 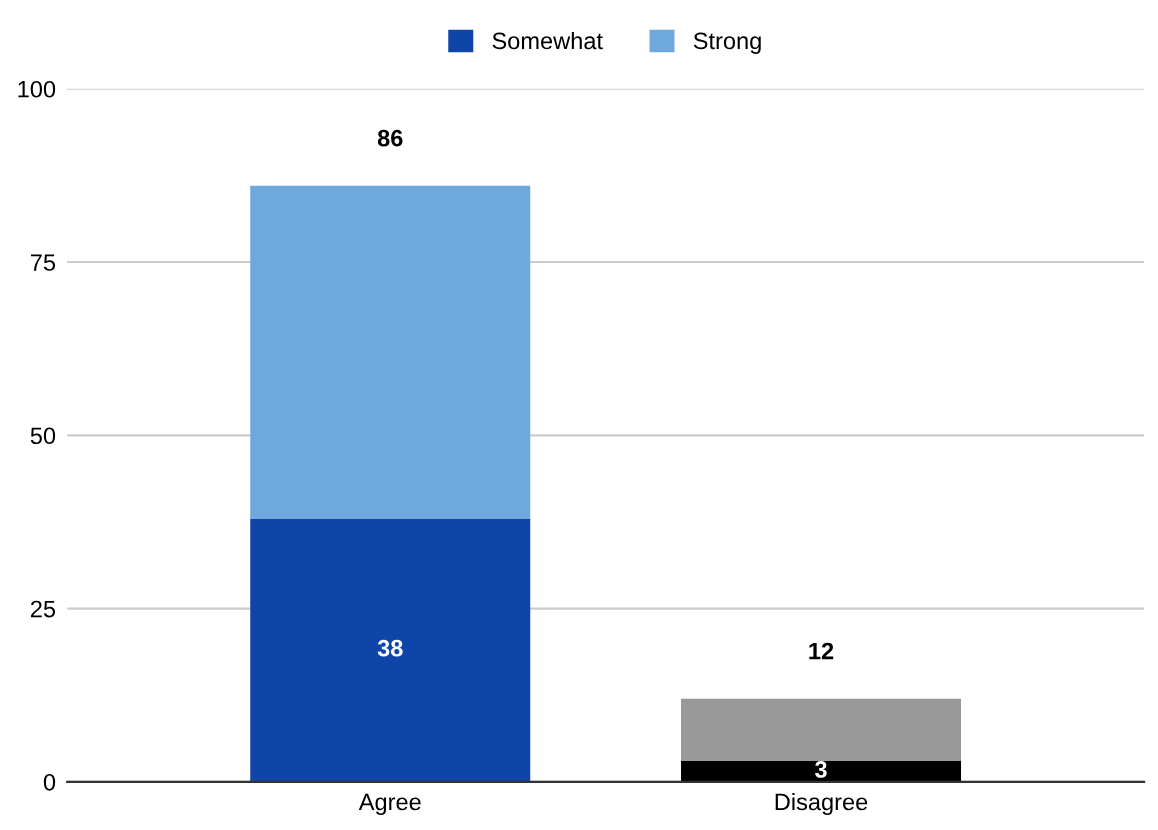 What do you see at coordinates (547, 40) in the screenshot?
I see `legend-label: Somewhat` at bounding box center [547, 40].